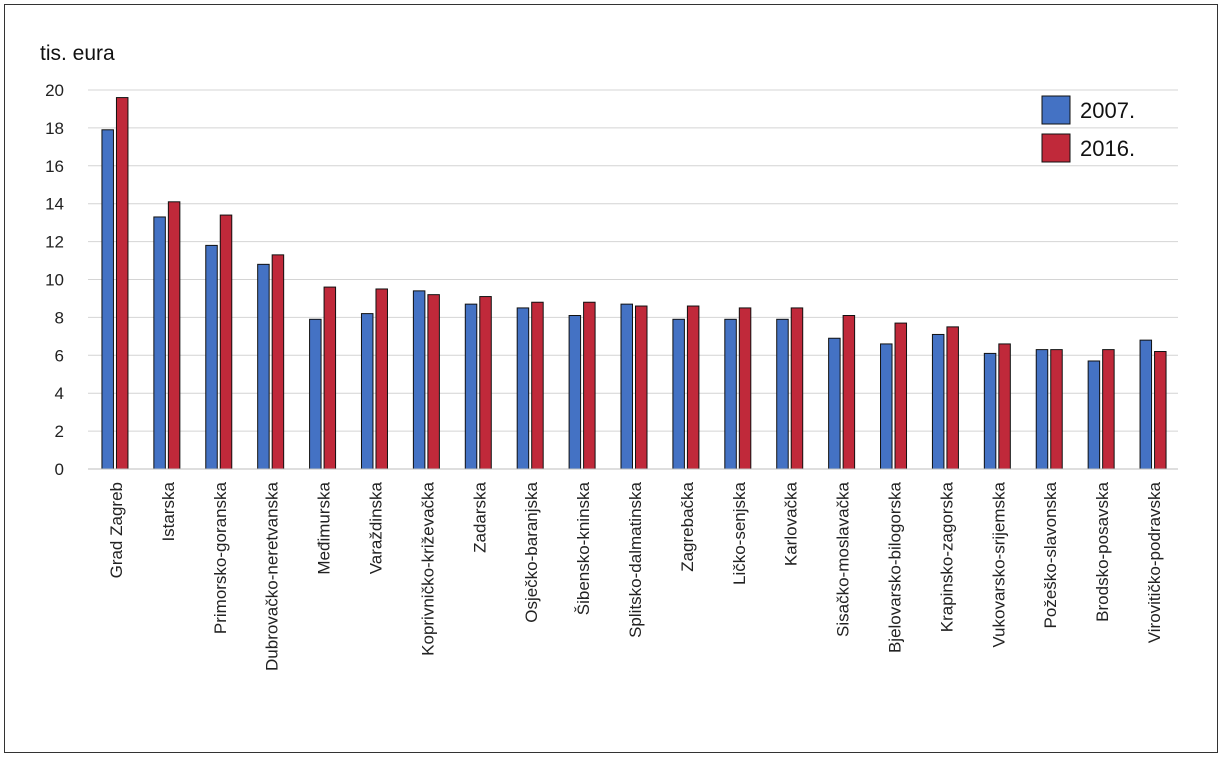  Describe the element at coordinates (1107, 110) in the screenshot. I see `legend-label: 2007.` at that location.